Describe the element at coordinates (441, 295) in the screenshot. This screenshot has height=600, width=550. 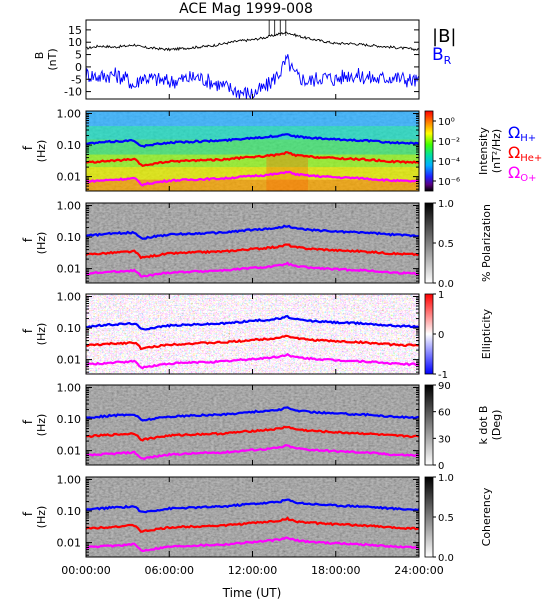
I see `colorbar-tick-label: 1` at that location.